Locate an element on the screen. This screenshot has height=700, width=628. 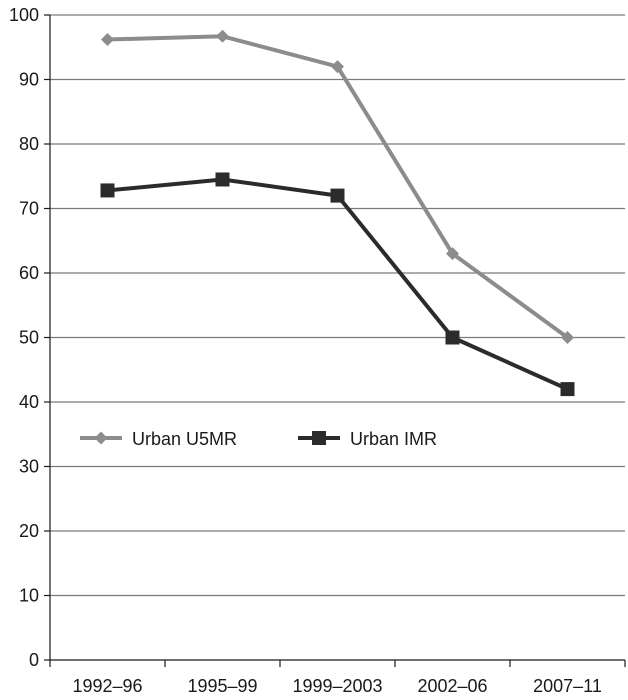
x-tick-label: 1995–99 is located at coordinates (222, 686).